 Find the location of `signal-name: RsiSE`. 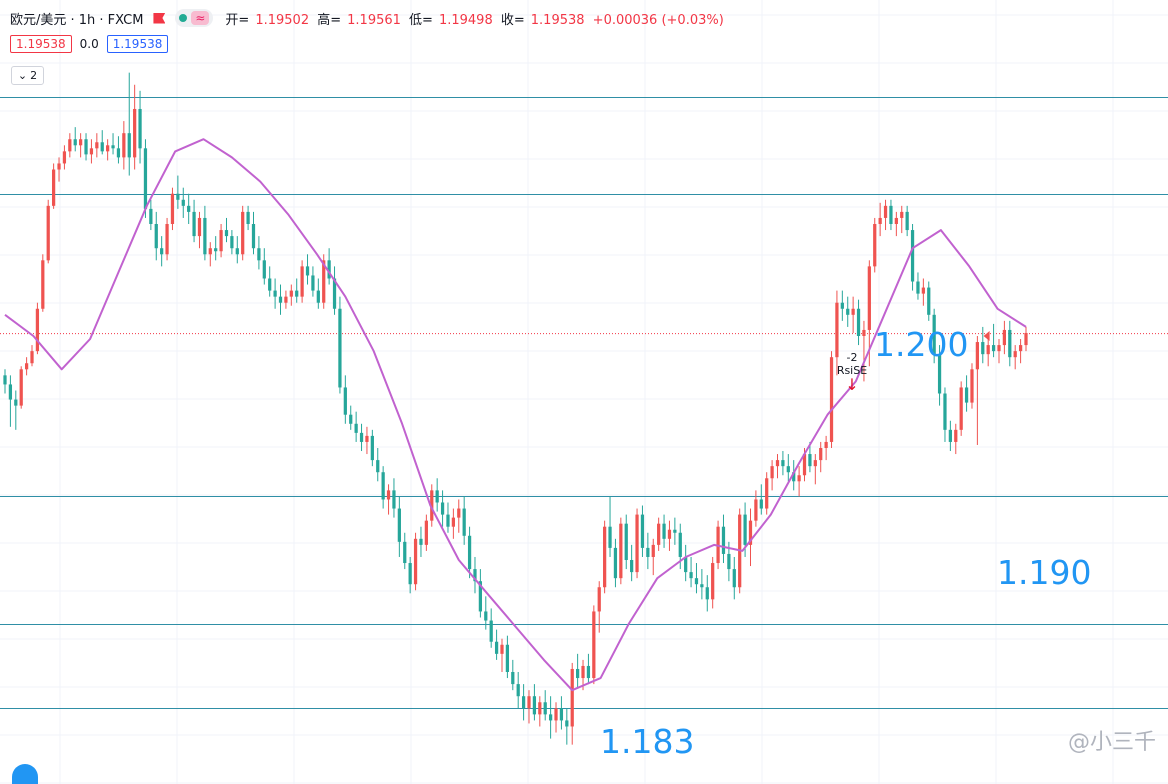

signal-name: RsiSE is located at coordinates (852, 370).